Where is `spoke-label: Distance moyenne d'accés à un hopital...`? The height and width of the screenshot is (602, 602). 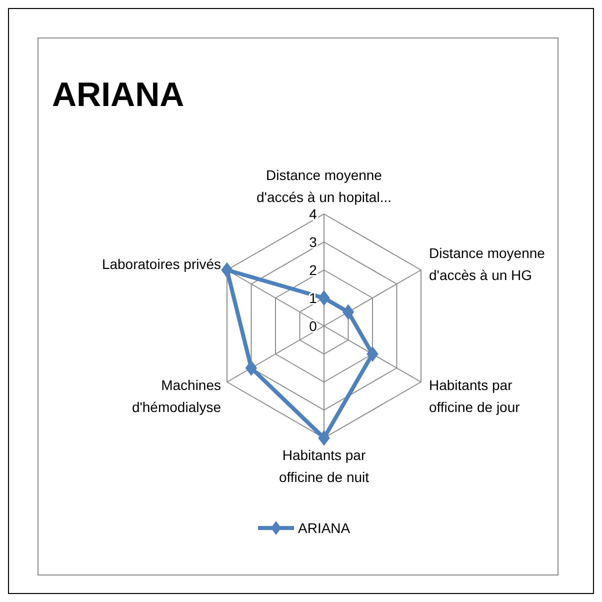
spoke-label: Distance moyenne d'accés à un hopital... is located at coordinates (324, 186).